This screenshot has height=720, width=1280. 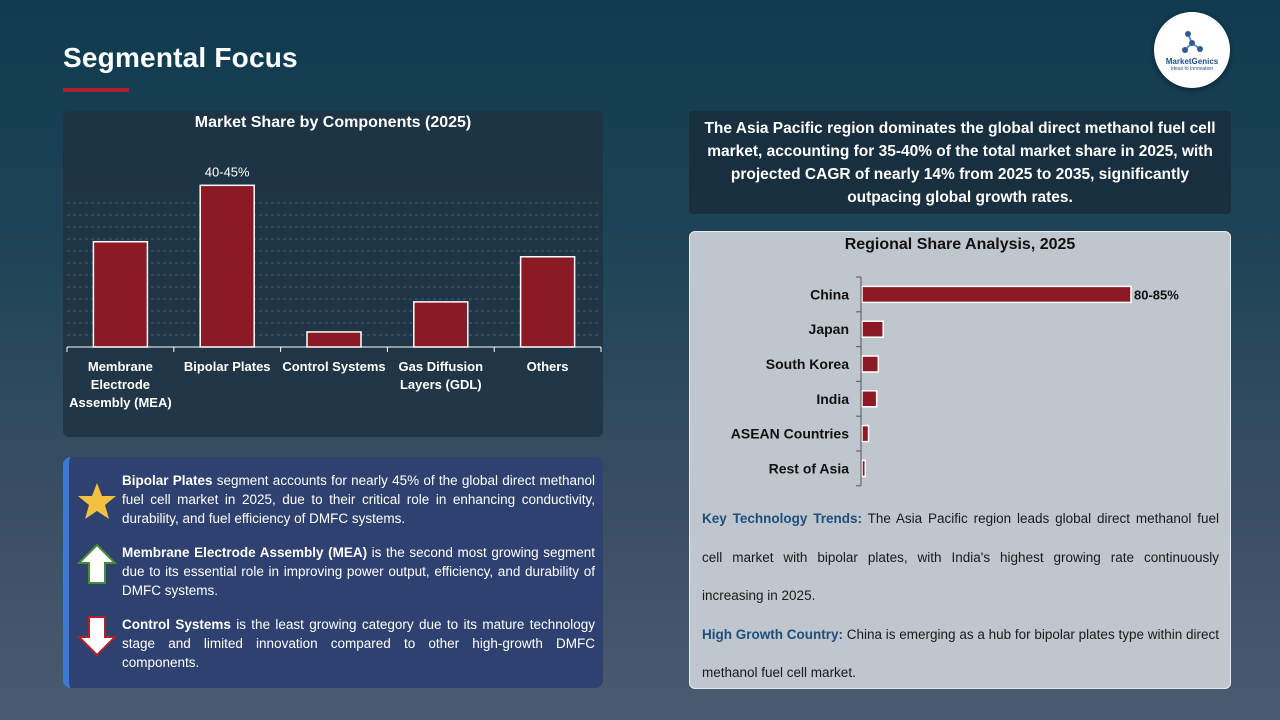 What do you see at coordinates (120, 384) in the screenshot?
I see `category-label: Electrode` at bounding box center [120, 384].